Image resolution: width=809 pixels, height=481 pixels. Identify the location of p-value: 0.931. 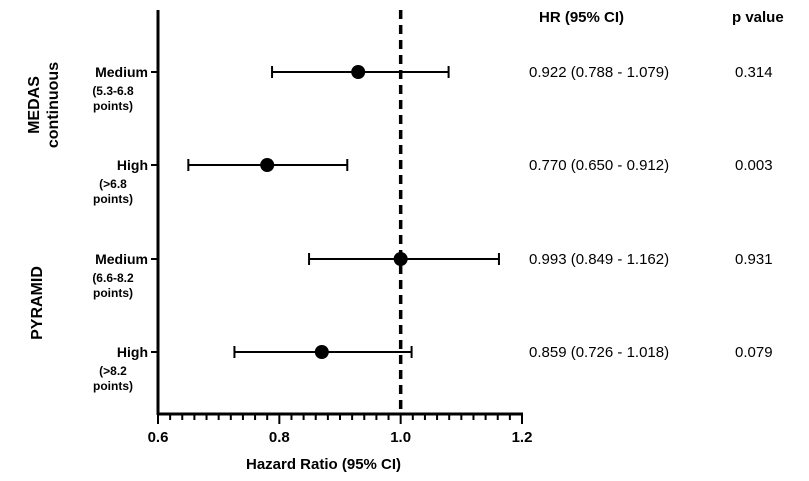
(754, 259).